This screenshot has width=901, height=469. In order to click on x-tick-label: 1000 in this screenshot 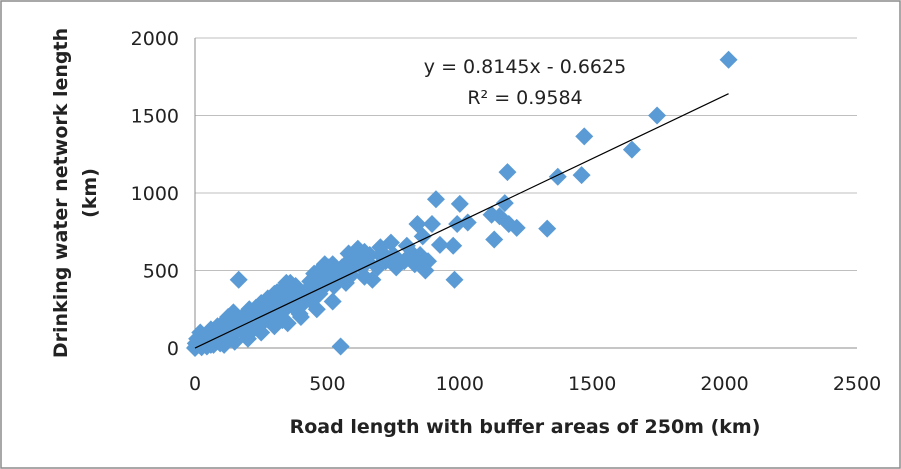, I will do `click(460, 384)`.